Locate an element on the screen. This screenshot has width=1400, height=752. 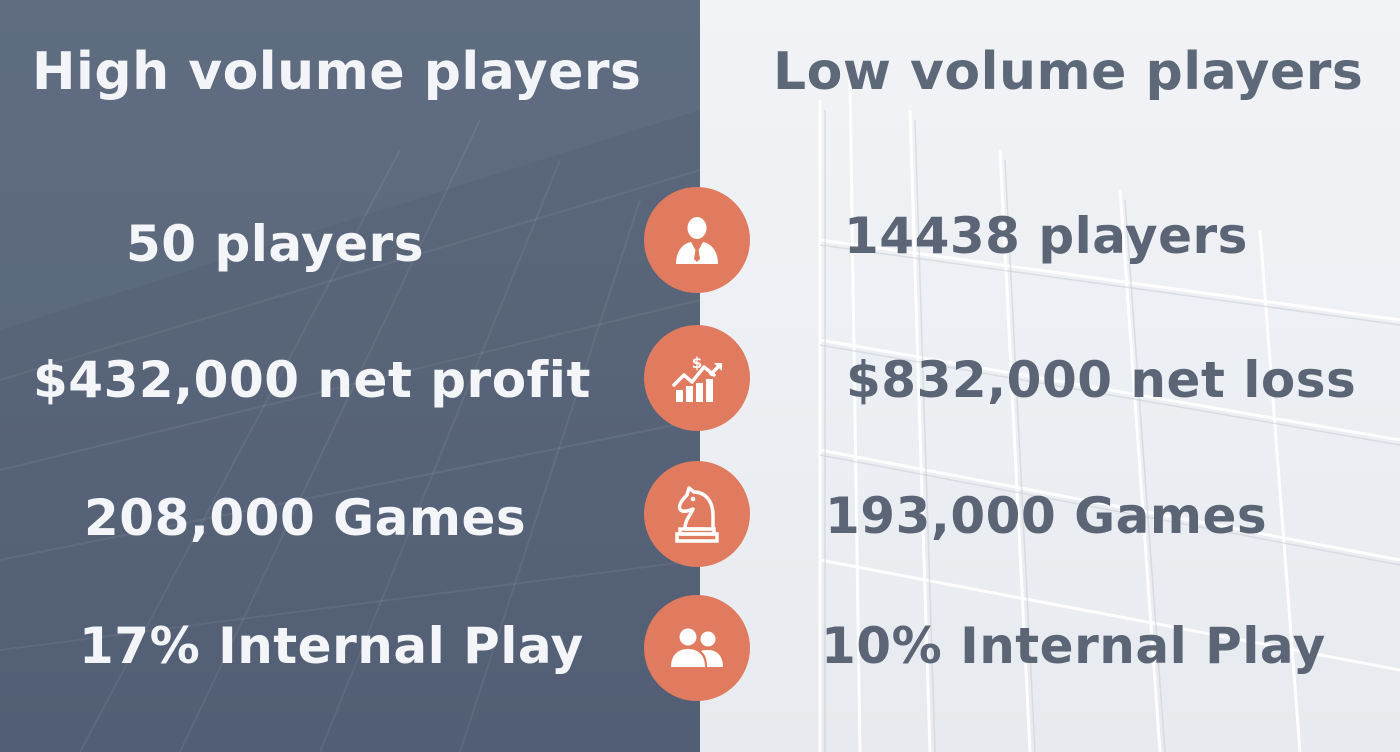
users-group-icon is located at coordinates (697, 647).